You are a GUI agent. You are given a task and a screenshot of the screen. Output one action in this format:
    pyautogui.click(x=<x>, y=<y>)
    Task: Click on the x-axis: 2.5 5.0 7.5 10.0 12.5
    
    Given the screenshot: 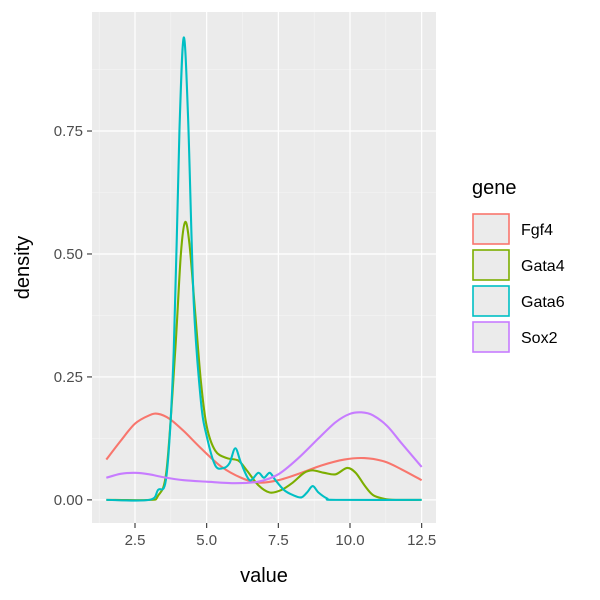 What is the action you would take?
    pyautogui.click(x=280, y=536)
    